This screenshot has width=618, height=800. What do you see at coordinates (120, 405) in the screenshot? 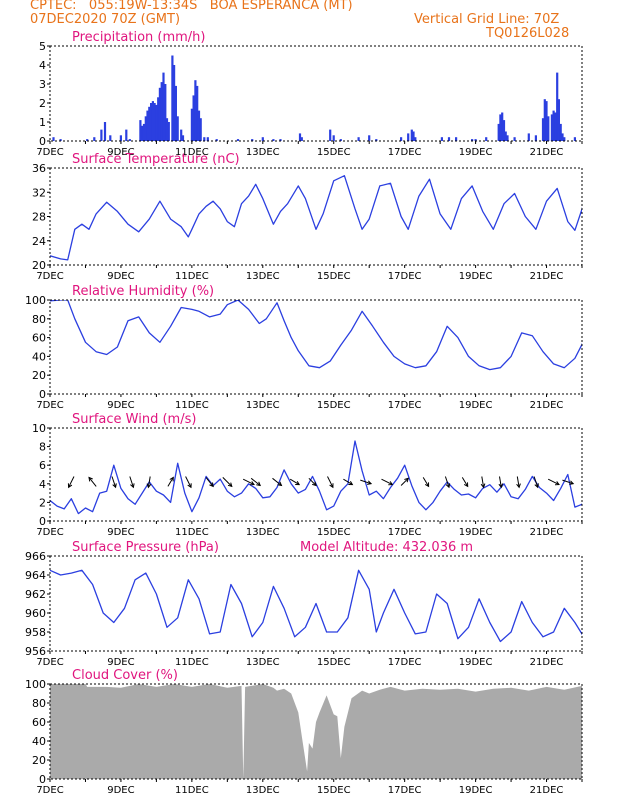
I see `rh-xtick-label: 9DEC` at bounding box center [120, 405].